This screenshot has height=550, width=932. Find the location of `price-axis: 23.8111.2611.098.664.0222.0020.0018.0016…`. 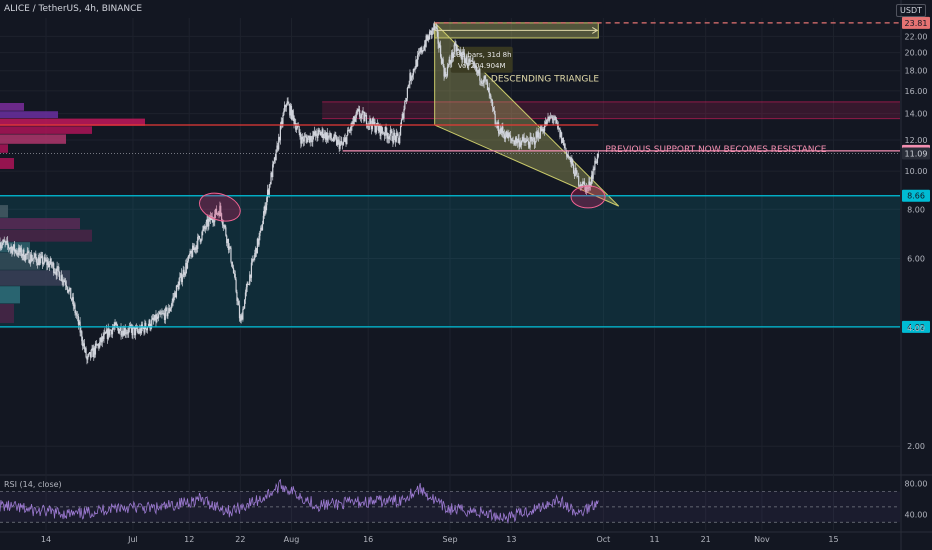

price-axis: 23.8111.2611.098.664.0222.0020.0018.0016… is located at coordinates (916, 233).